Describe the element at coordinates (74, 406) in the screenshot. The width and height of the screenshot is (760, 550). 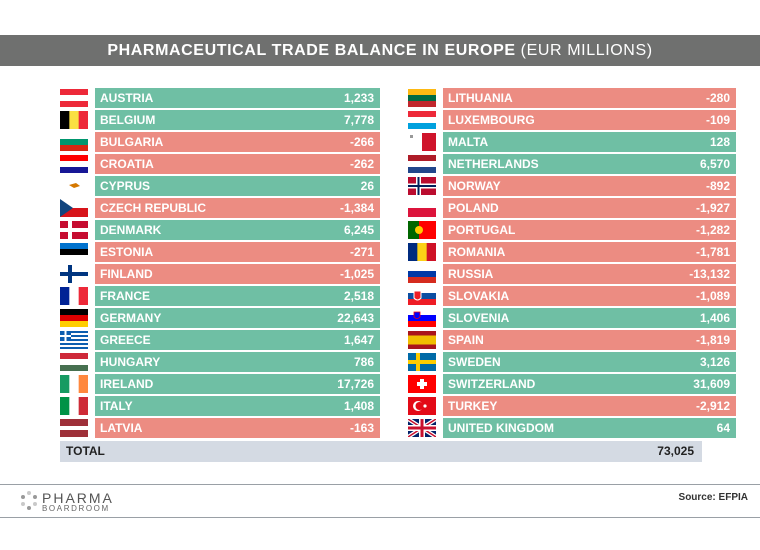
I see `flag-italy-icon` at that location.